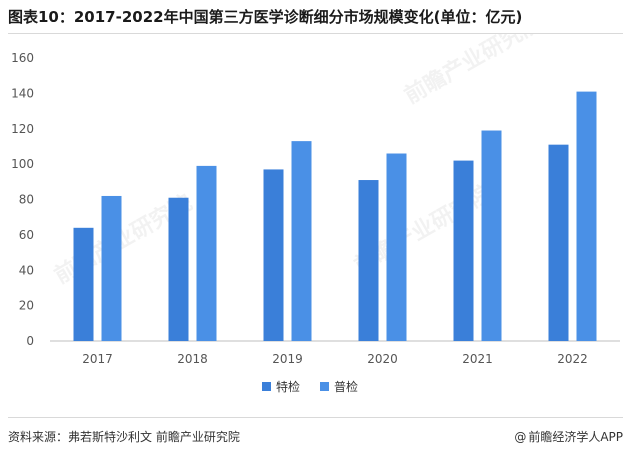  I want to click on legend-label: 普检, so click(346, 386).